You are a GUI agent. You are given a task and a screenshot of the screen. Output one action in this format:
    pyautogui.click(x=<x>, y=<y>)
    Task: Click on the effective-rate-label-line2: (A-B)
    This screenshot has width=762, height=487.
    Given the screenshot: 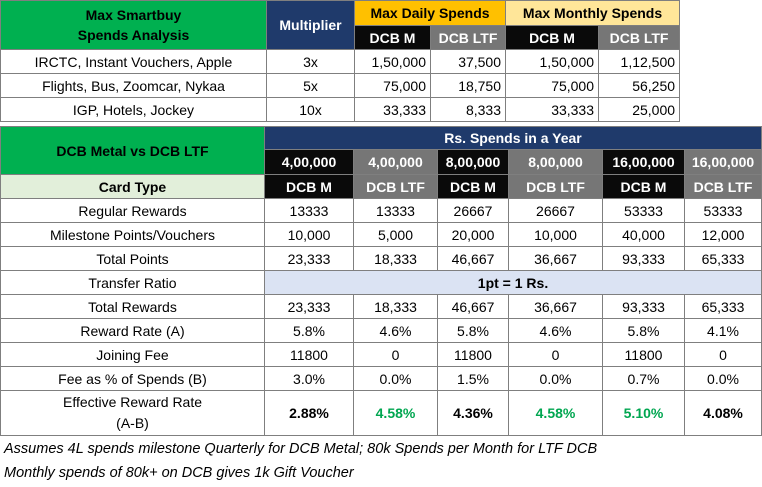 What is the action you would take?
    pyautogui.click(x=132, y=423)
    